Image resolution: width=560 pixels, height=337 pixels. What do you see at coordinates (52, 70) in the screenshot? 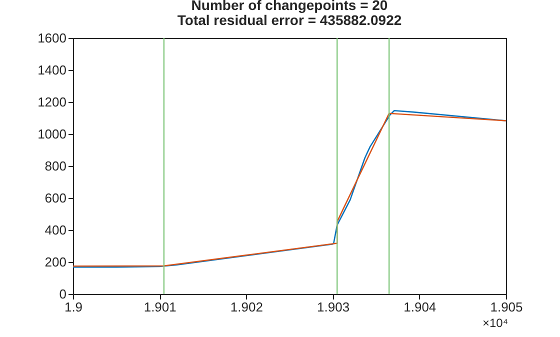
I see `y-tick-label: 1400` at bounding box center [52, 70].